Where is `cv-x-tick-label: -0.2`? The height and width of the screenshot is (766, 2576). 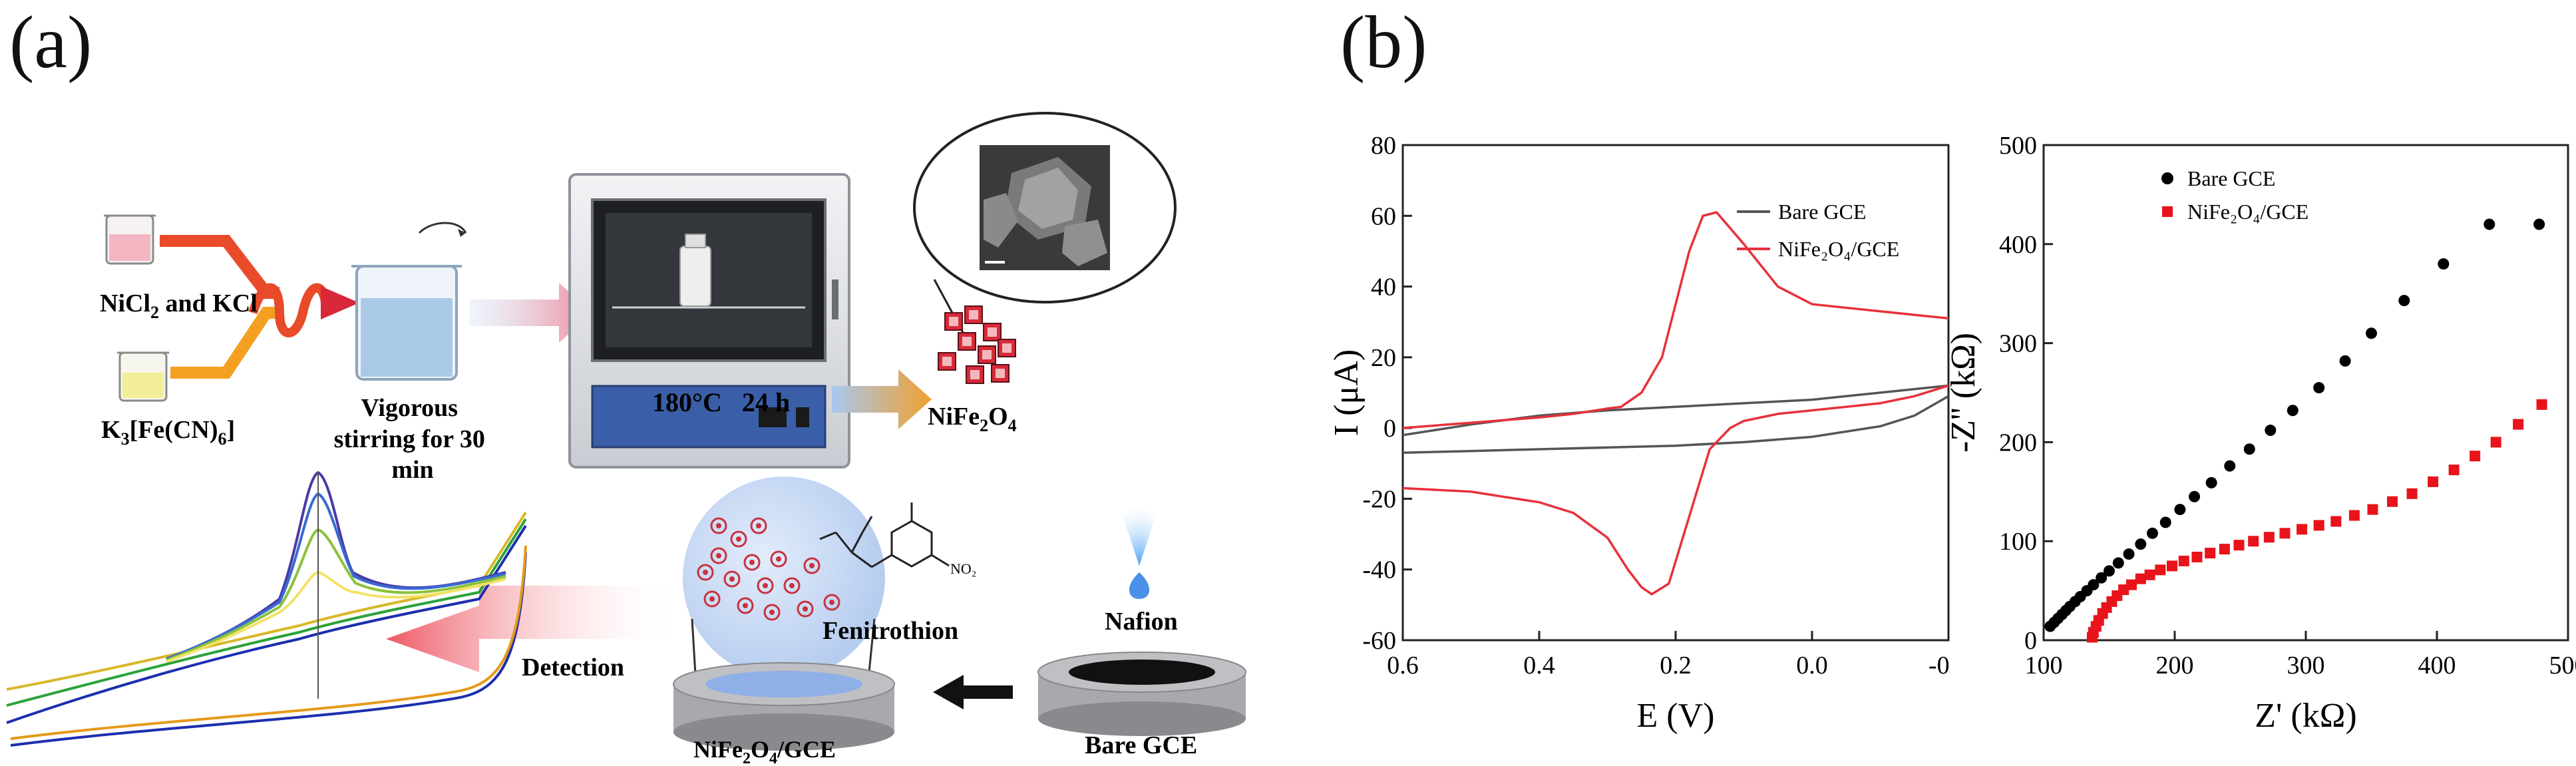 cv-x-tick-label: -0.2 is located at coordinates (1940, 665).